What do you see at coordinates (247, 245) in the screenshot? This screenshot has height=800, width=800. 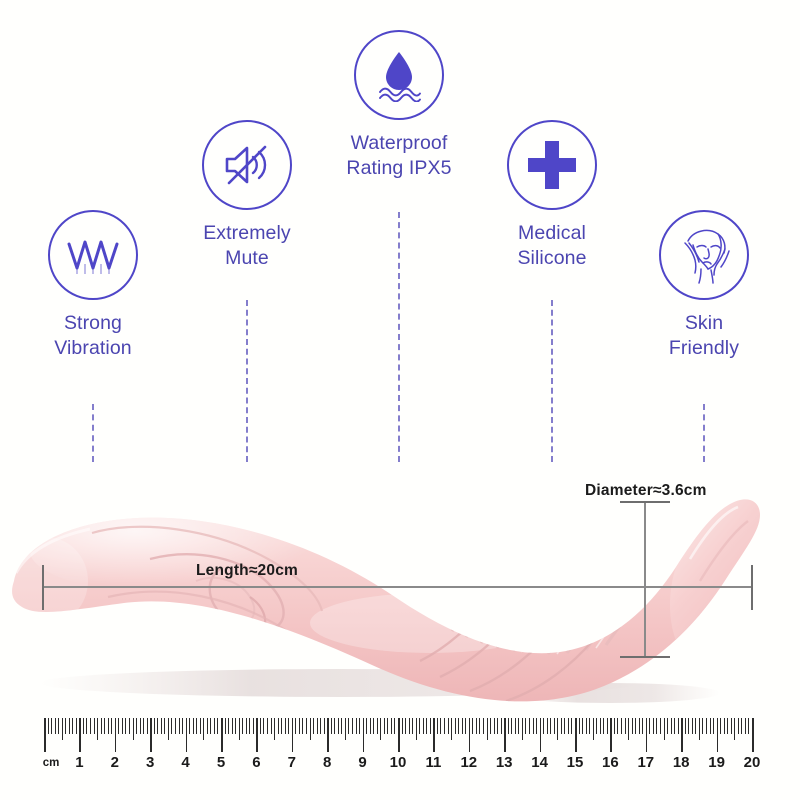 I see `feature-label: Extremely Mute` at bounding box center [247, 245].